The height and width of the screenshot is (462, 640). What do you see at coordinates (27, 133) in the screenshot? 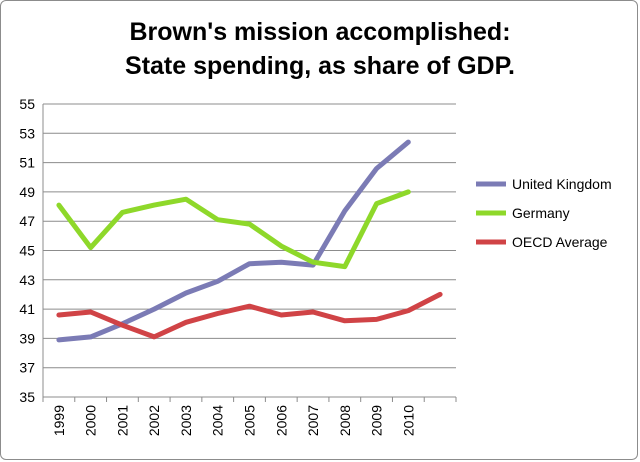
I see `y-tick-label: 53` at bounding box center [27, 133].